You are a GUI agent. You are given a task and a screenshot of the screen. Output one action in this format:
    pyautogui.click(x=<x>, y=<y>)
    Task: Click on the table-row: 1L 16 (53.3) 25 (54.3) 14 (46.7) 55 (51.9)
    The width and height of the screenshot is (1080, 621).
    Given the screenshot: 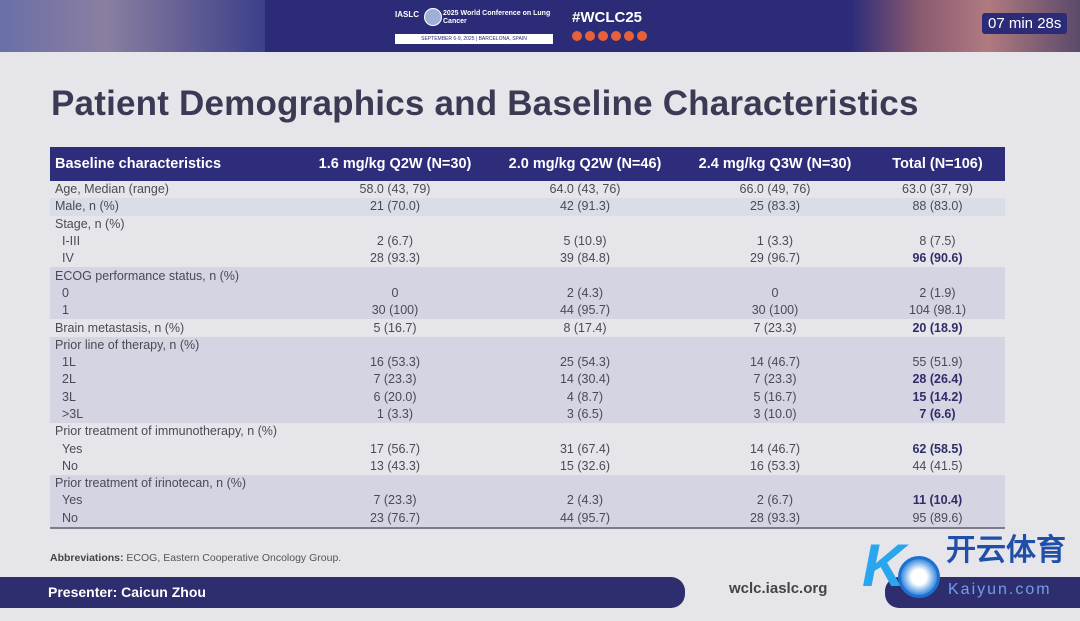 What is the action you would take?
    pyautogui.click(x=527, y=362)
    